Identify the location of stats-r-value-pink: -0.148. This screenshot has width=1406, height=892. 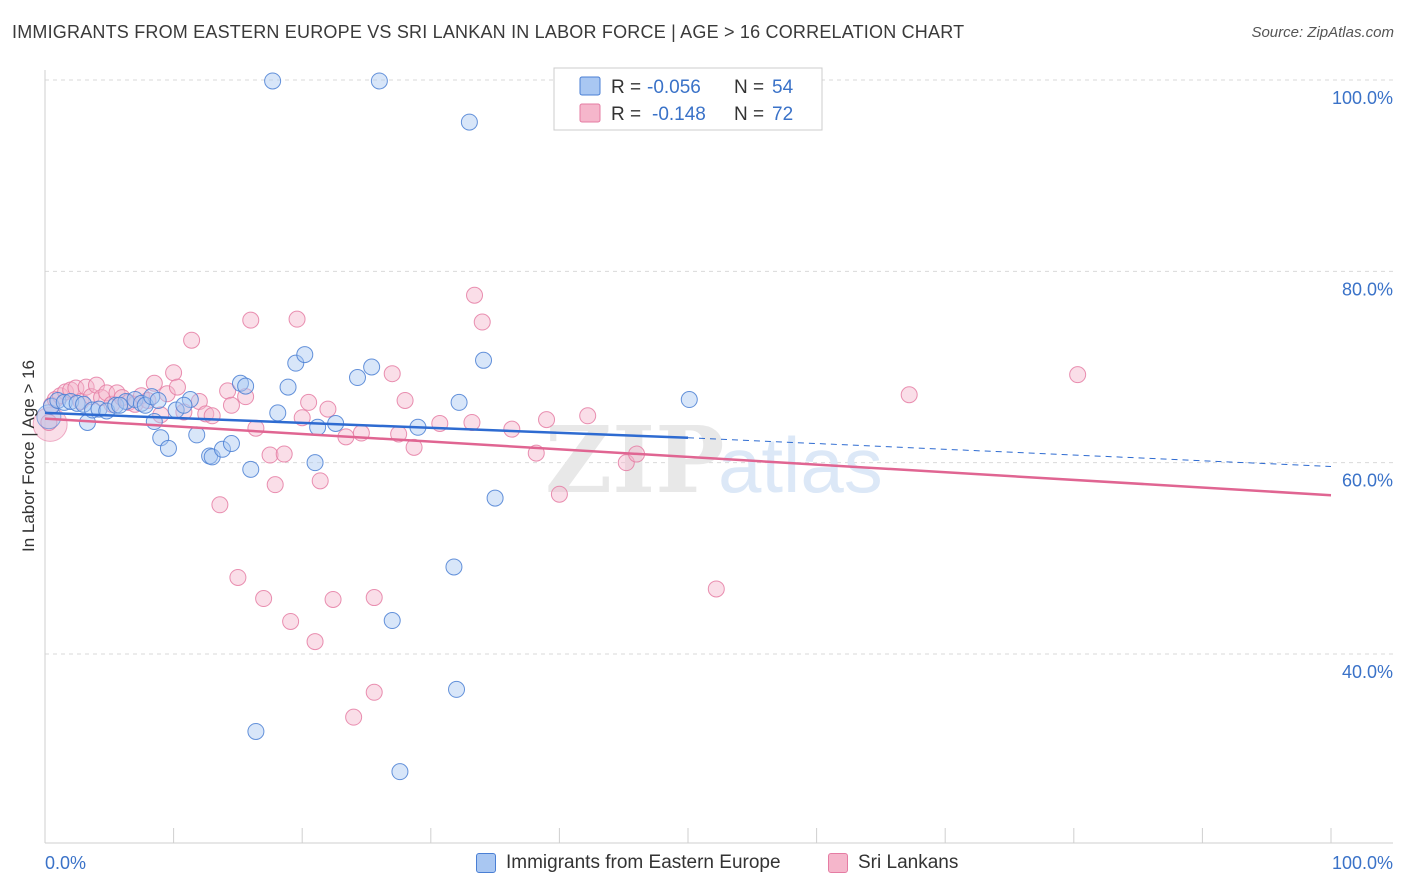
(679, 114).